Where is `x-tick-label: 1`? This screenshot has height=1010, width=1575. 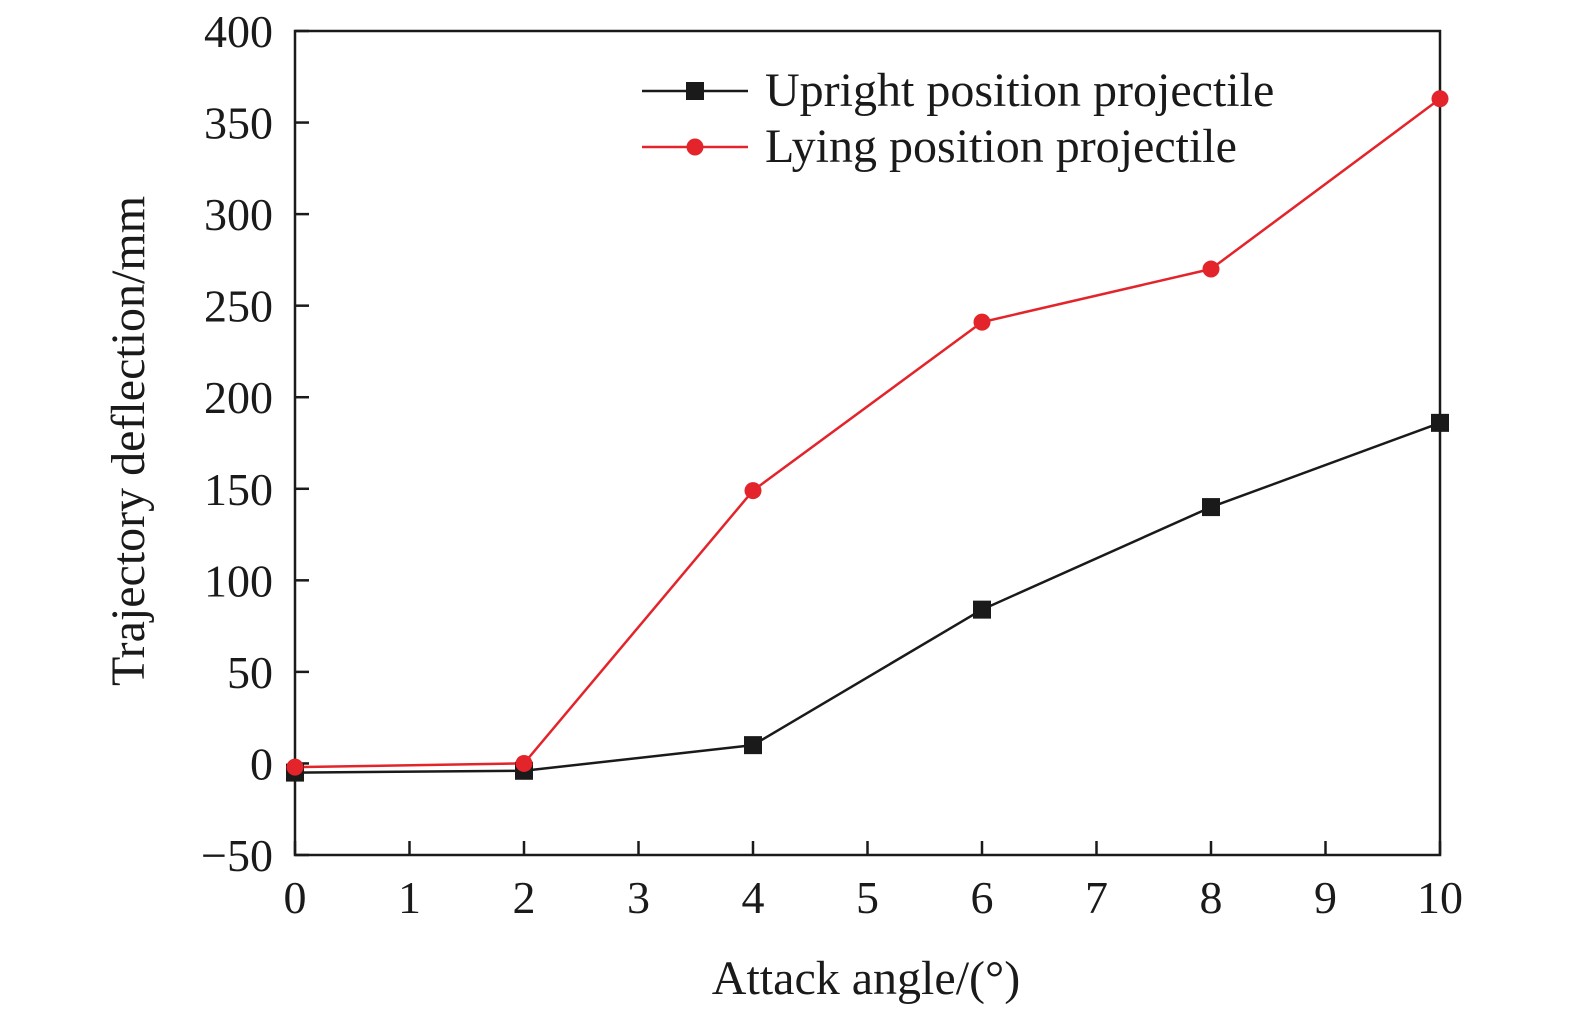 x-tick-label: 1 is located at coordinates (409, 897).